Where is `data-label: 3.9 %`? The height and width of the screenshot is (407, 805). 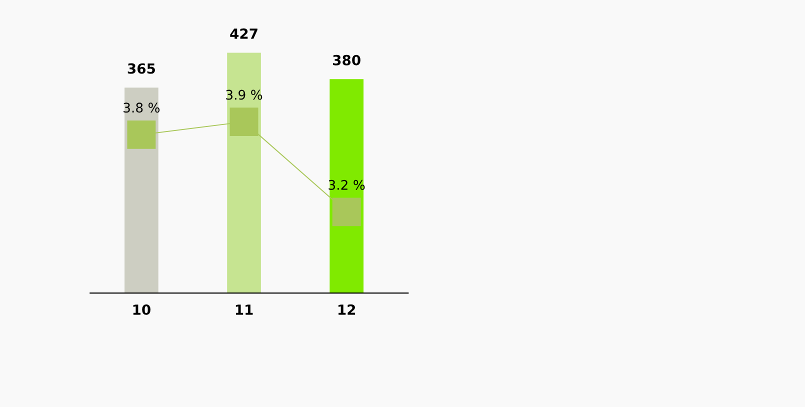 data-label: 3.9 % is located at coordinates (244, 95).